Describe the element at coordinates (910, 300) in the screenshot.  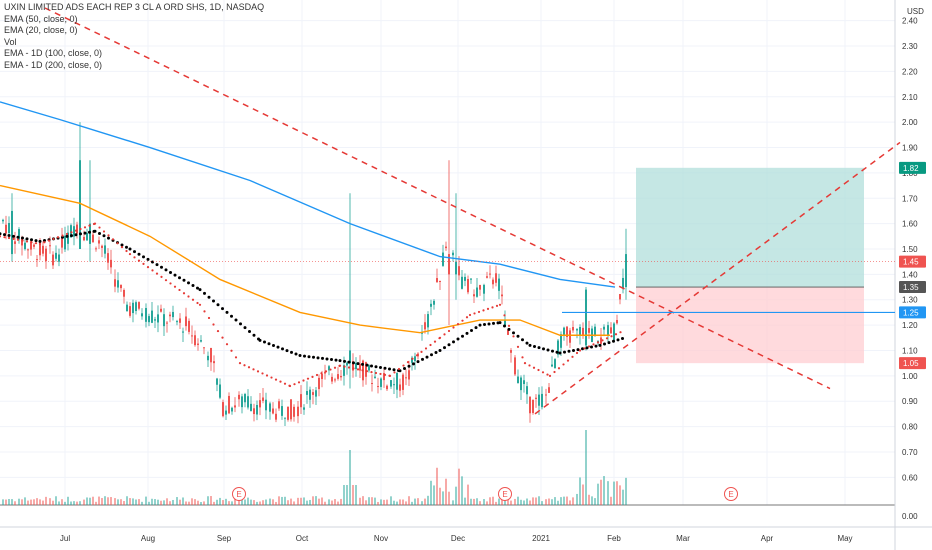
I see `price-tick-label: 1.30` at that location.